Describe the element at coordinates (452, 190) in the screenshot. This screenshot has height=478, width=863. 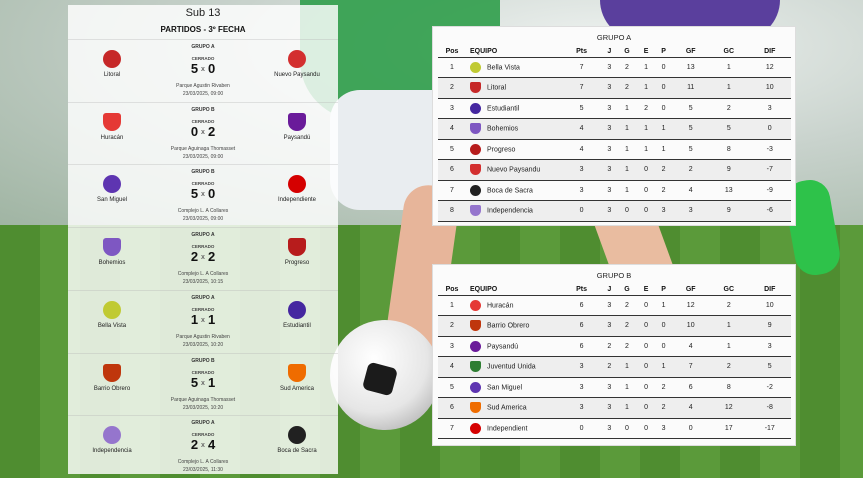
I see `cell-pos: 7` at that location.